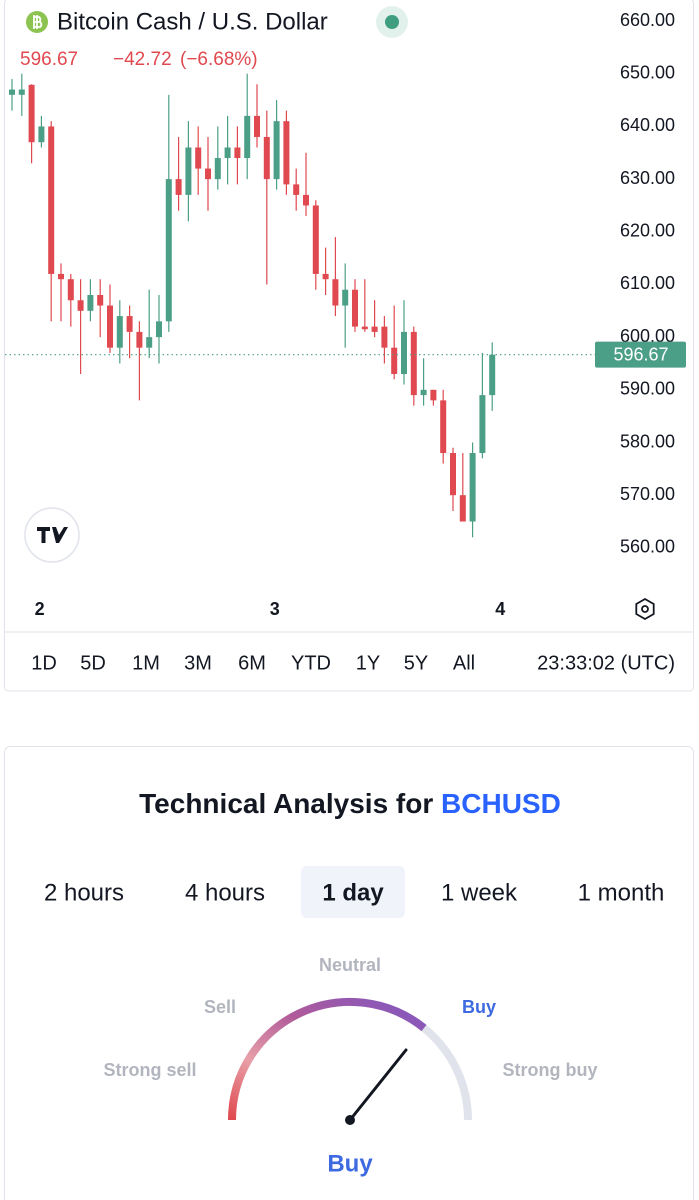 This screenshot has height=1200, width=699. Describe the element at coordinates (286, 803) in the screenshot. I see `ta-title-text: Technical Analysis for` at that location.